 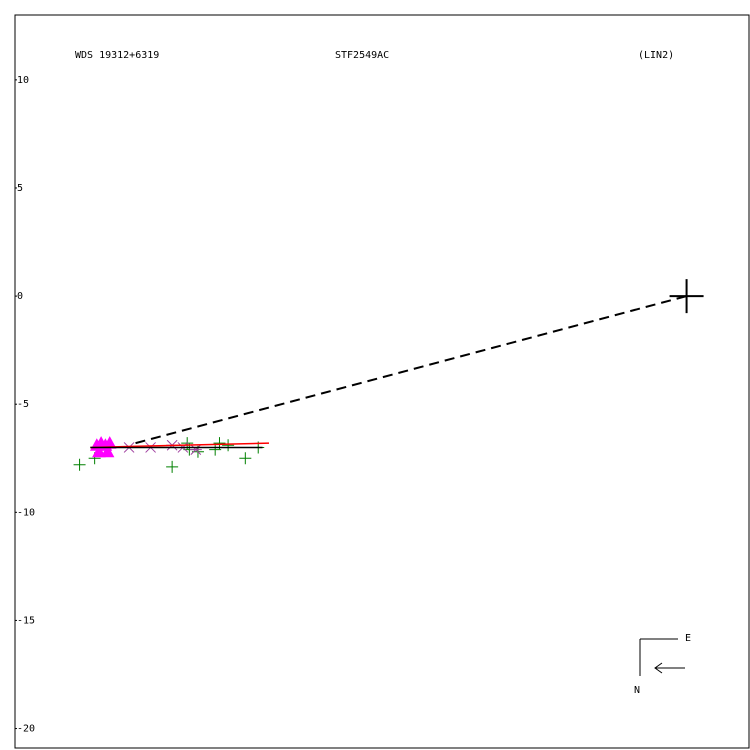 I want to click on y-tick-label: 0, so click(x=20, y=296).